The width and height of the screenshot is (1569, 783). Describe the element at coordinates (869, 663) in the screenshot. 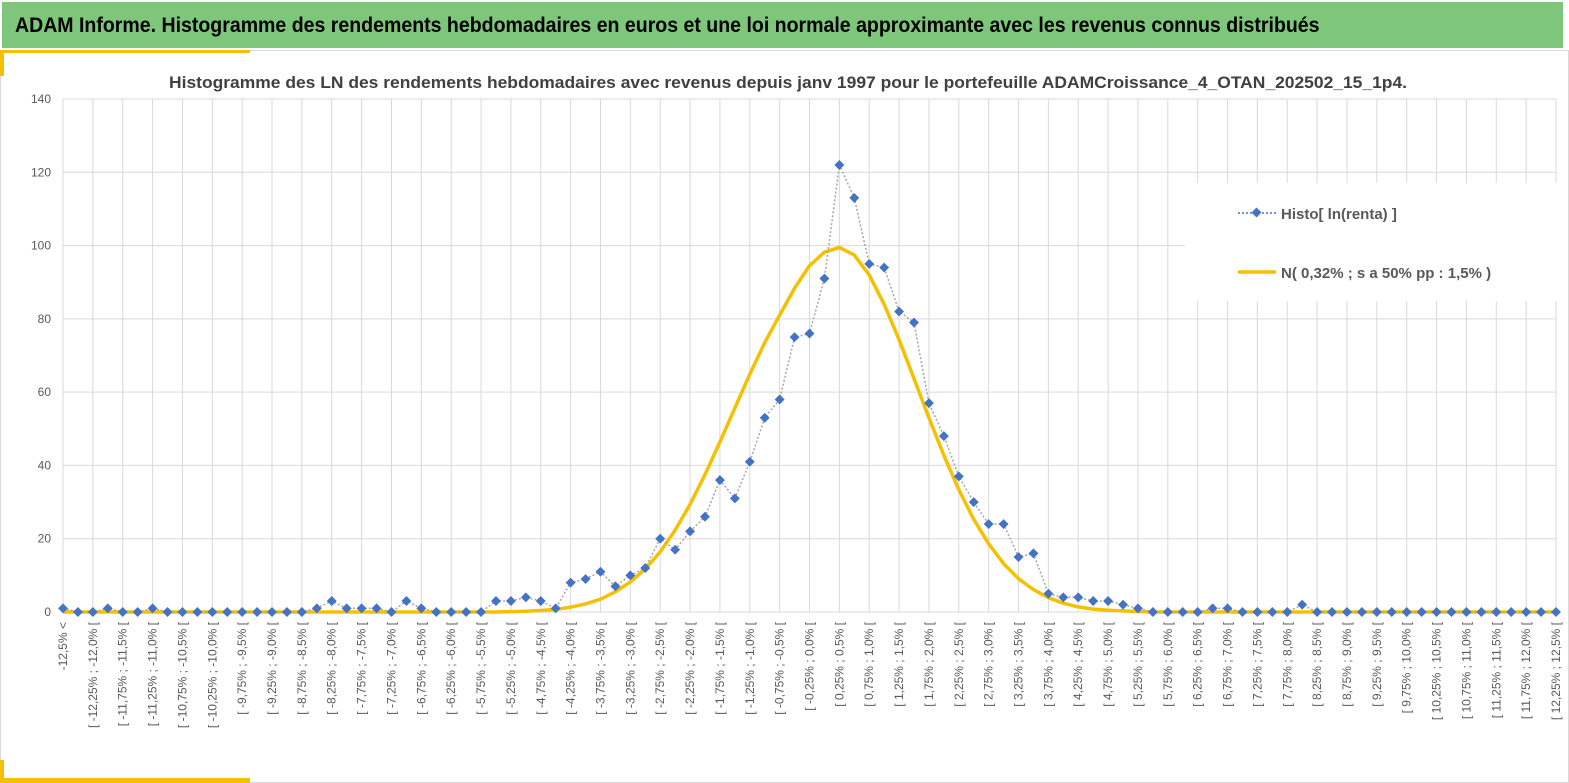

I see `x-tick-label: [ 0,75% ; 1,0% [` at that location.